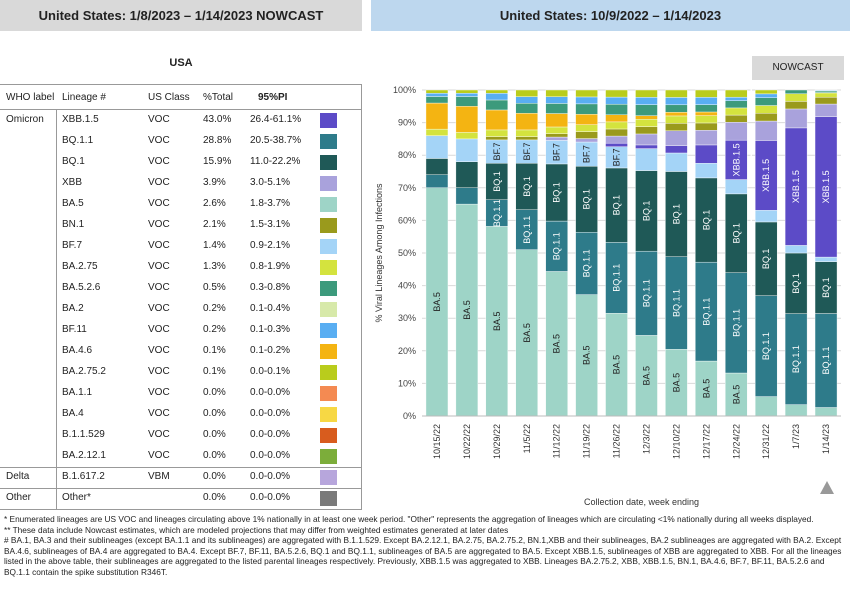 The image size is (850, 599). I want to click on table-row: BF.7 VOC 1.4% 0.9-2.1%, so click(181, 246).